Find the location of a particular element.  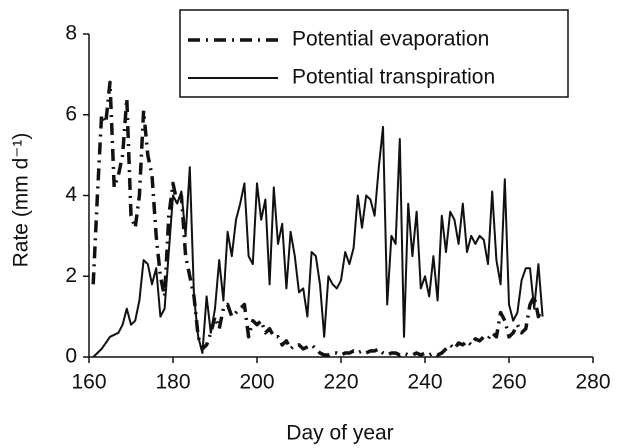

x-tick-label: 200 is located at coordinates (256, 382).